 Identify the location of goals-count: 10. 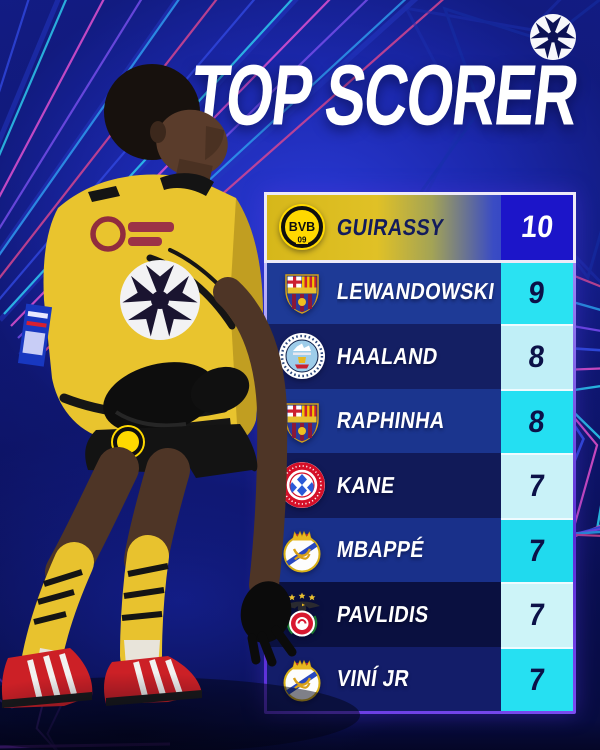
(537, 227).